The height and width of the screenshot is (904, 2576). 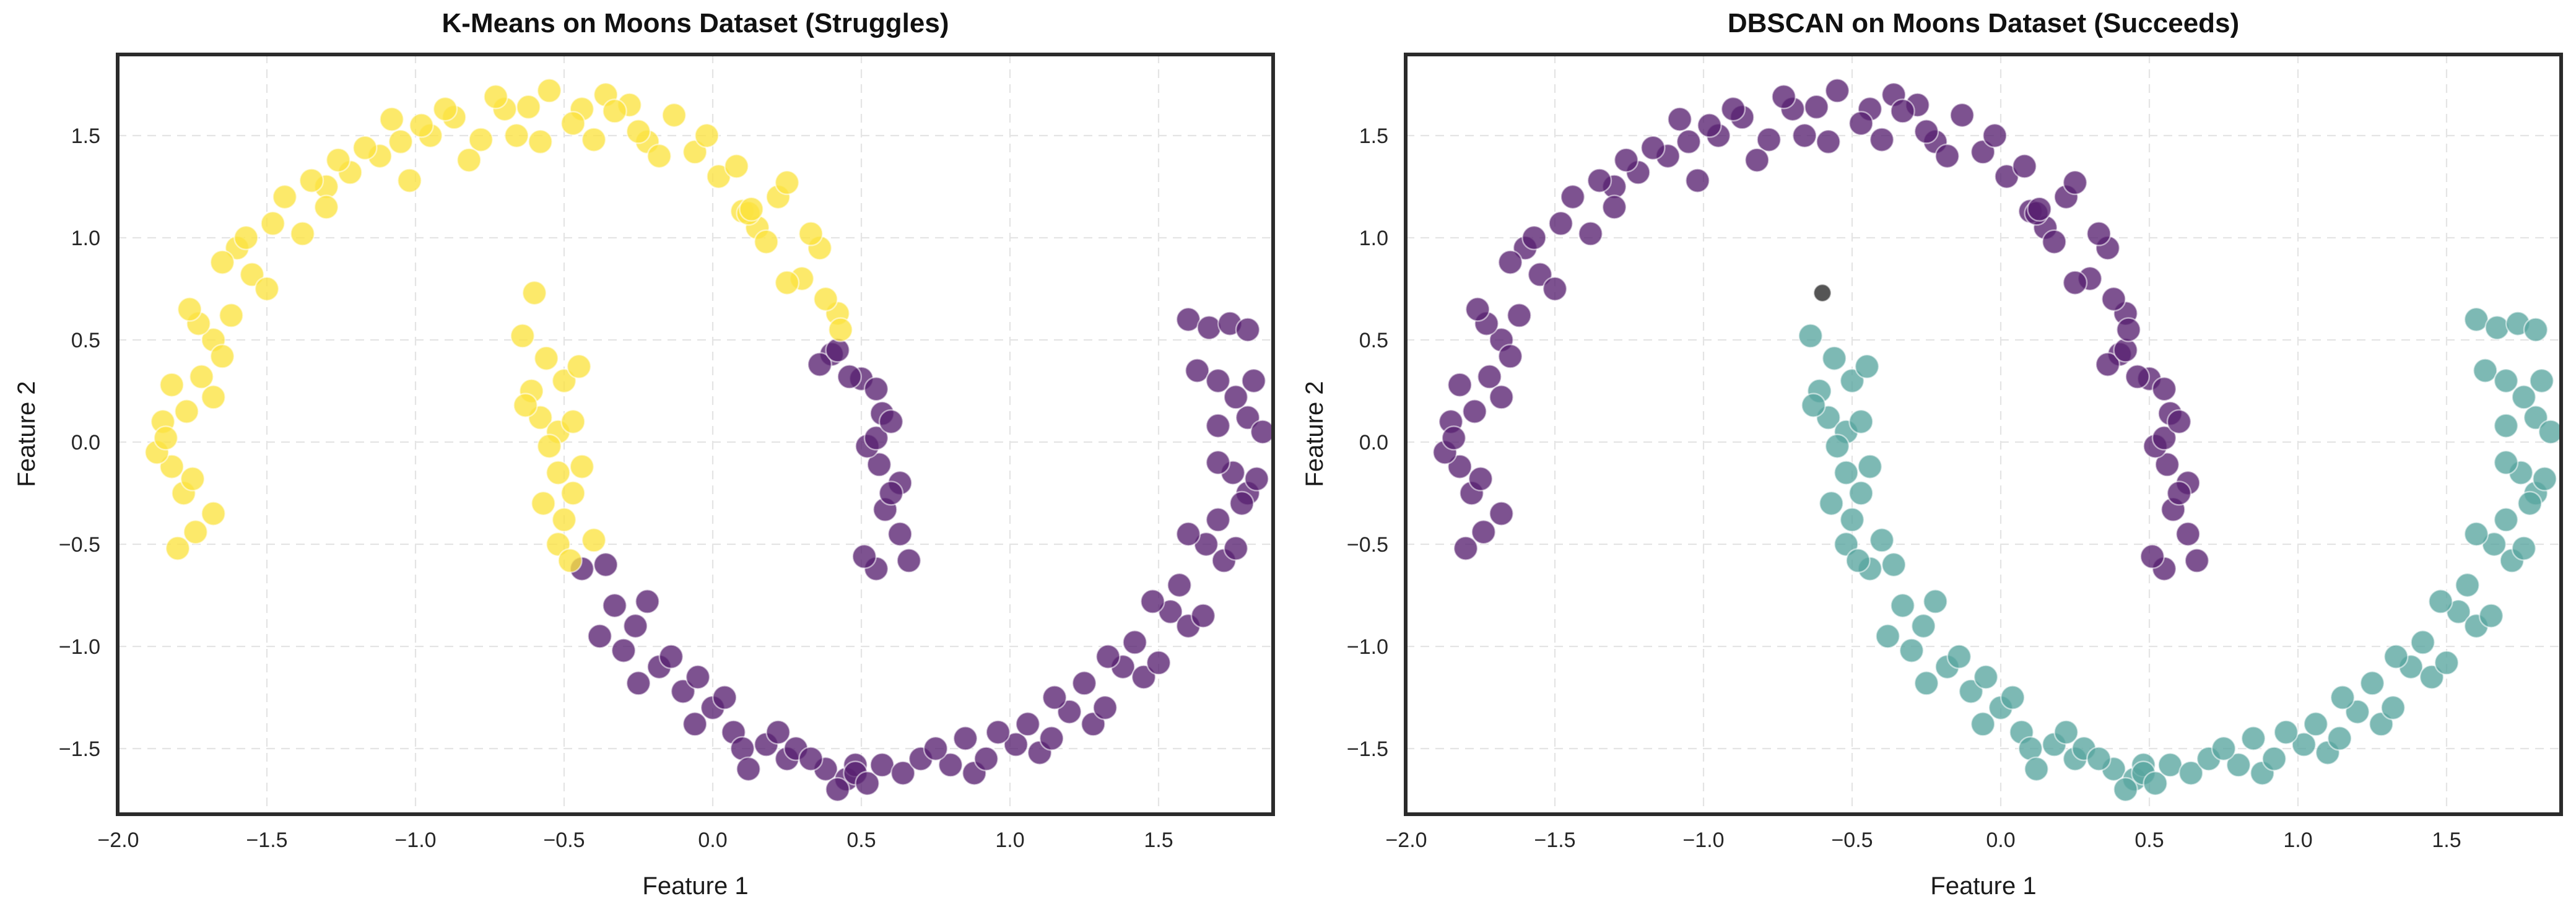 I want to click on x-tick-label: −1.5, so click(x=266, y=840).